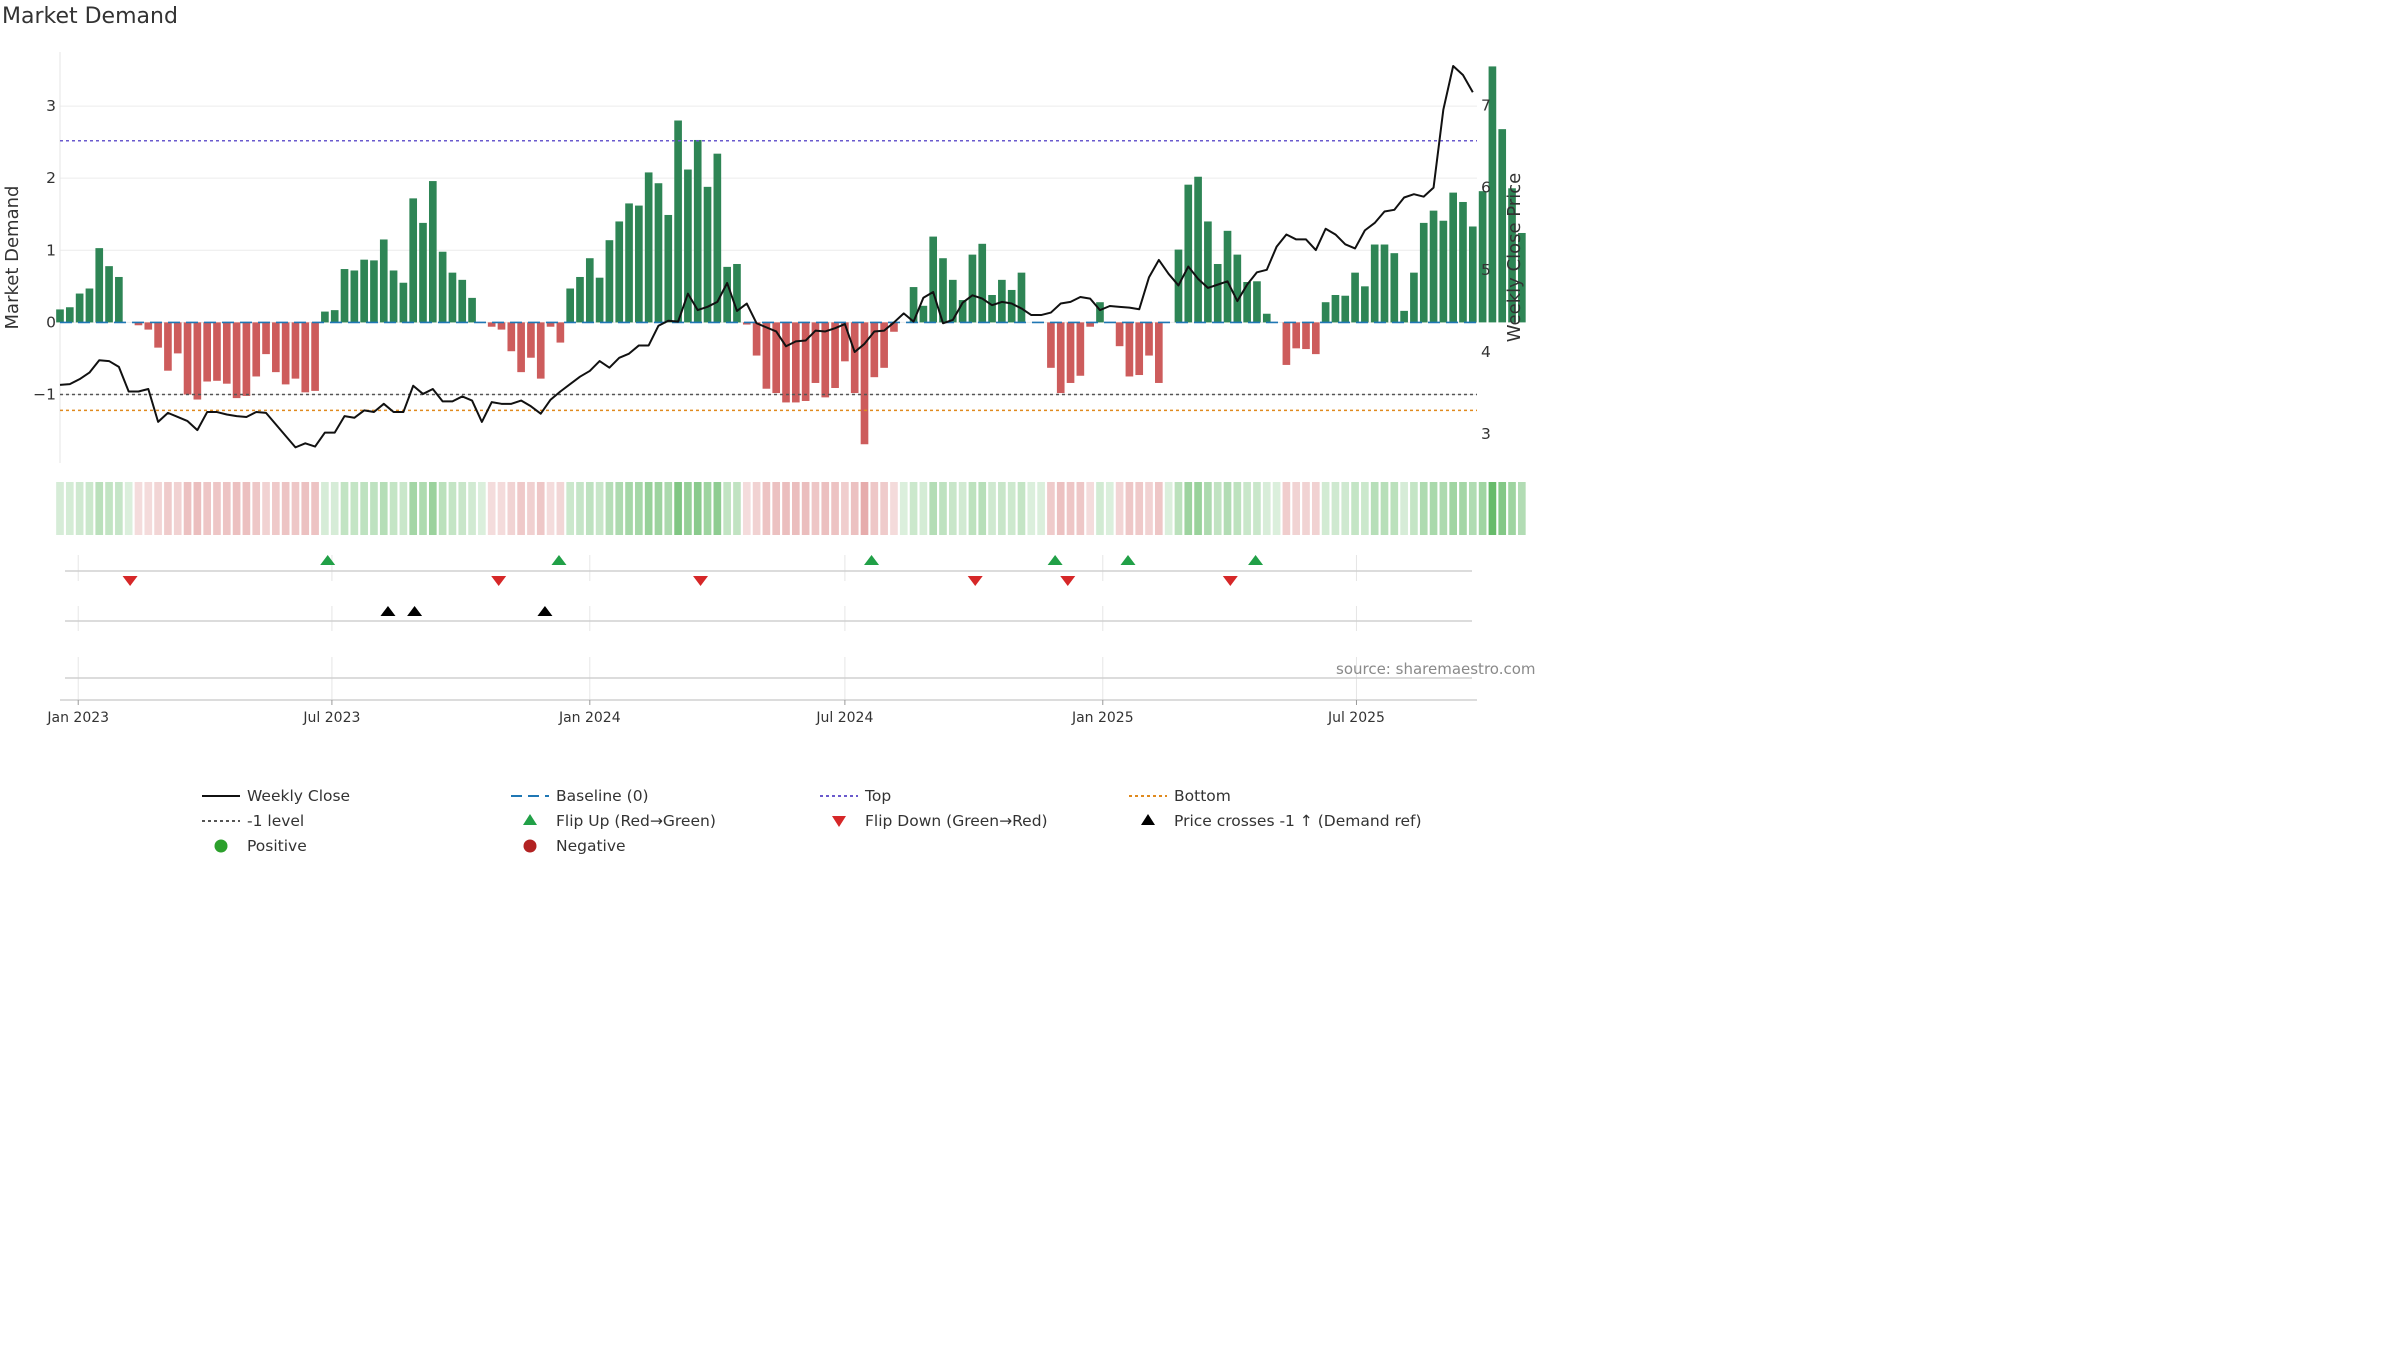 The width and height of the screenshot is (2400, 1350). I want to click on chart-title: Market Demand, so click(90, 16).